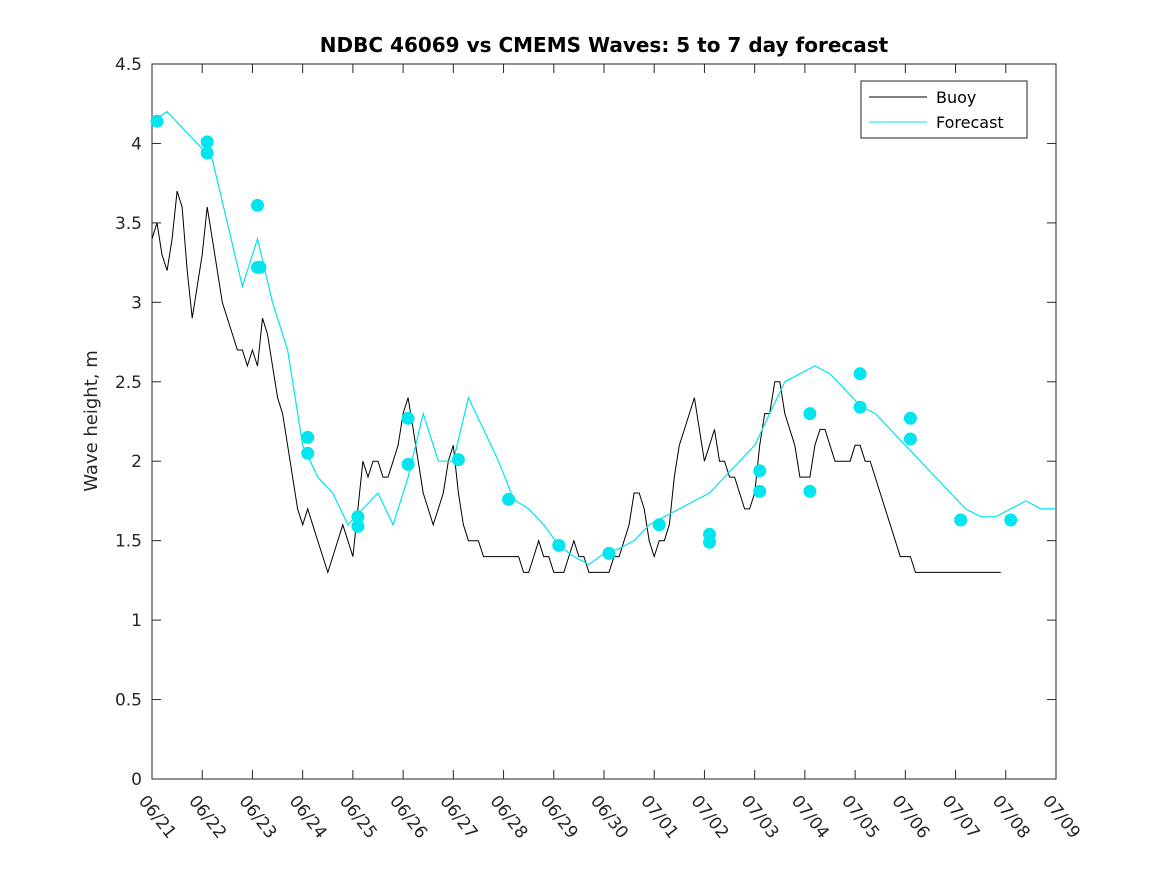  Describe the element at coordinates (136, 303) in the screenshot. I see `y-tick-label: 3` at that location.